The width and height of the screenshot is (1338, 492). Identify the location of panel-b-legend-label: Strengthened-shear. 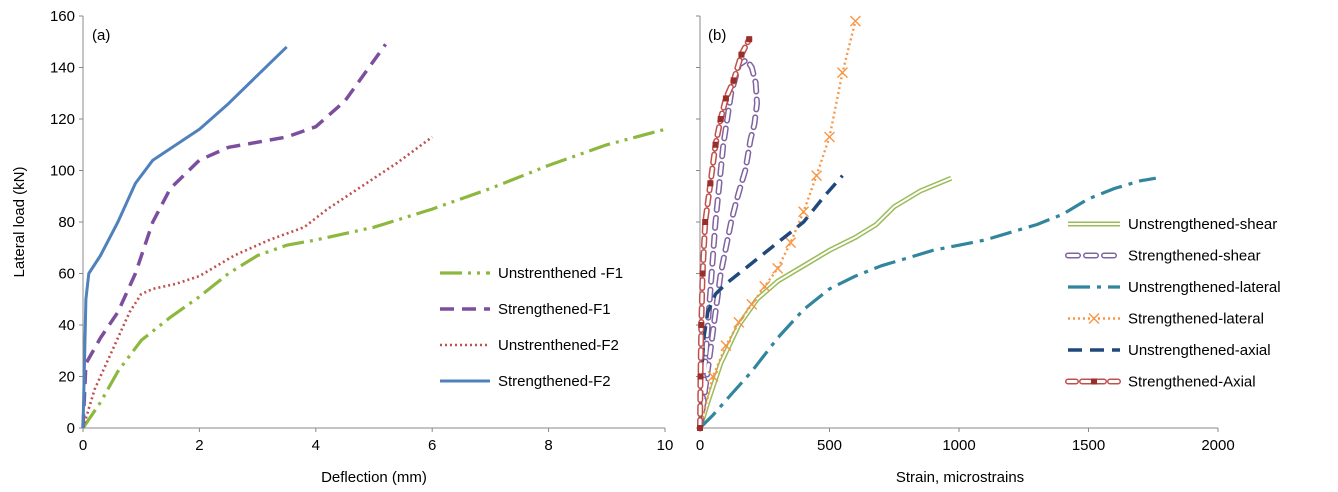
(1194, 256).